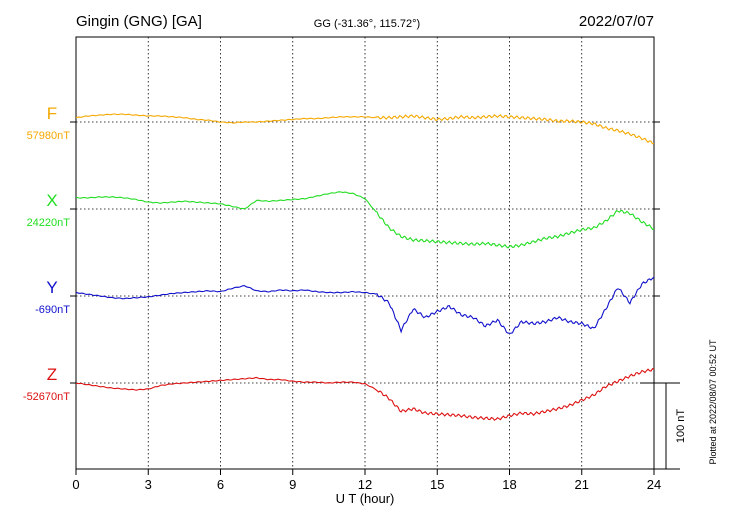 This screenshot has width=730, height=520. I want to click on baseline-label-z: -52670nT, so click(46, 397).